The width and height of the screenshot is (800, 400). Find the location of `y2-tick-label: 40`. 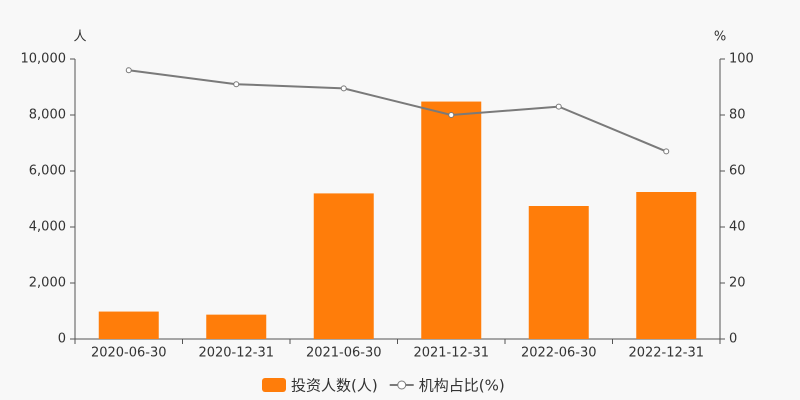

y2-tick-label: 40 is located at coordinates (737, 227).